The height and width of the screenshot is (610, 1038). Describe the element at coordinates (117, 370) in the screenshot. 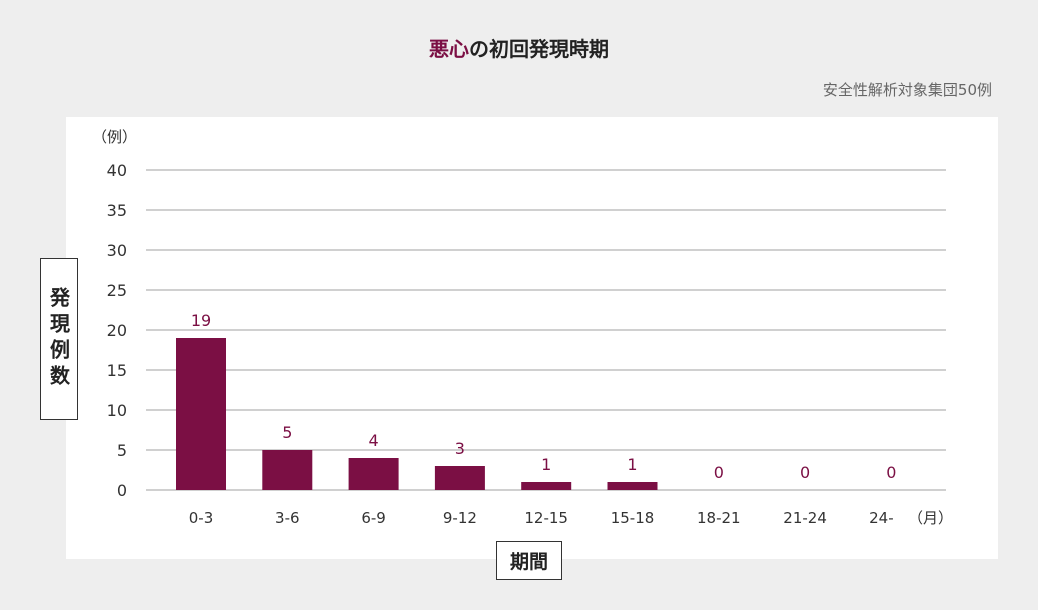

I see `y-tick-label: 15` at that location.